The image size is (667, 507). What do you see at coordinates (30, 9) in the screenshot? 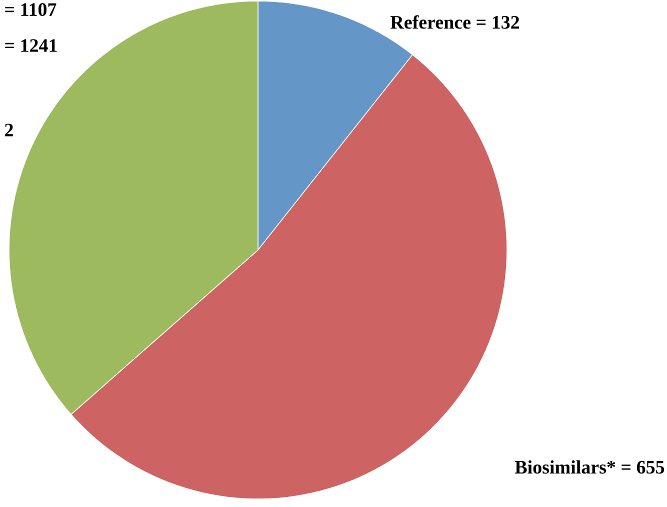
I see `text: = 1107` at bounding box center [30, 9].